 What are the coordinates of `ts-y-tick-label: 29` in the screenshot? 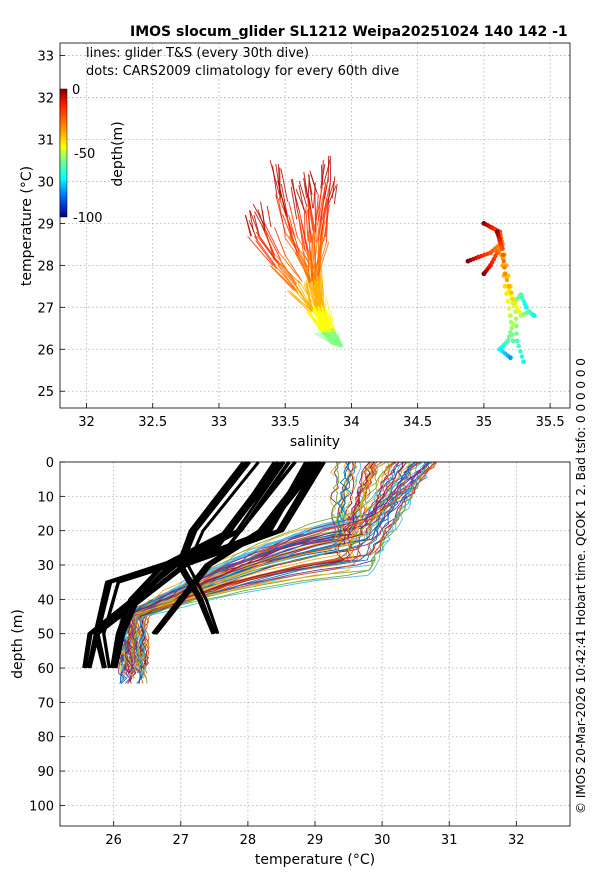 It's located at (45, 224).